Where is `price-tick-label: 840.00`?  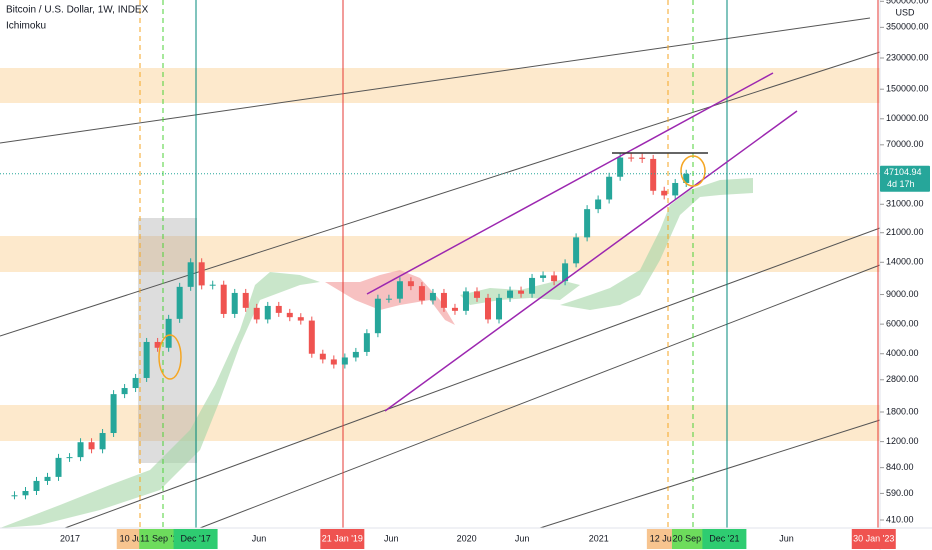 price-tick-label: 840.00 is located at coordinates (900, 467).